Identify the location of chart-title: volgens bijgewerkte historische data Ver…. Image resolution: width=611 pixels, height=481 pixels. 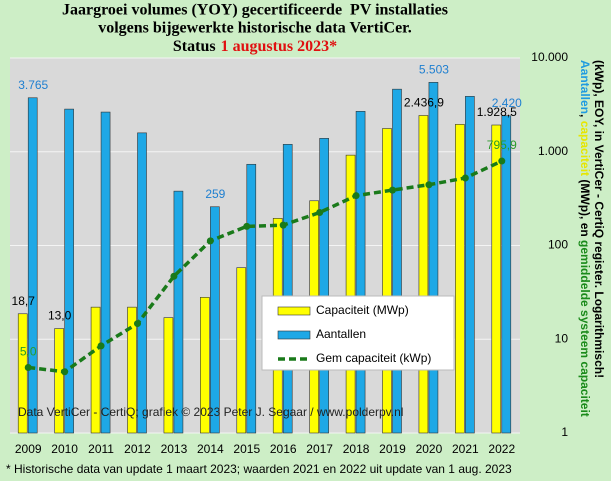
(255, 28).